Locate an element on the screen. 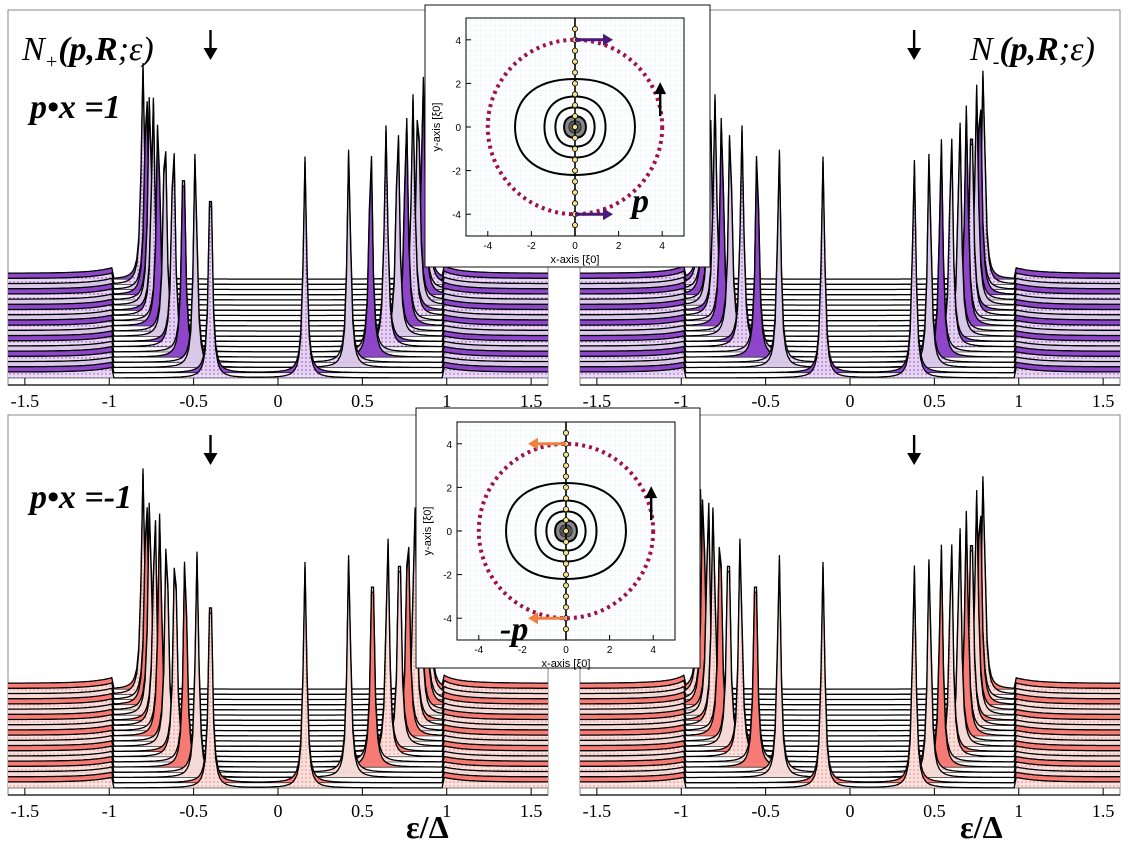  inset-y-tick-label: -2 is located at coordinates (456, 172).